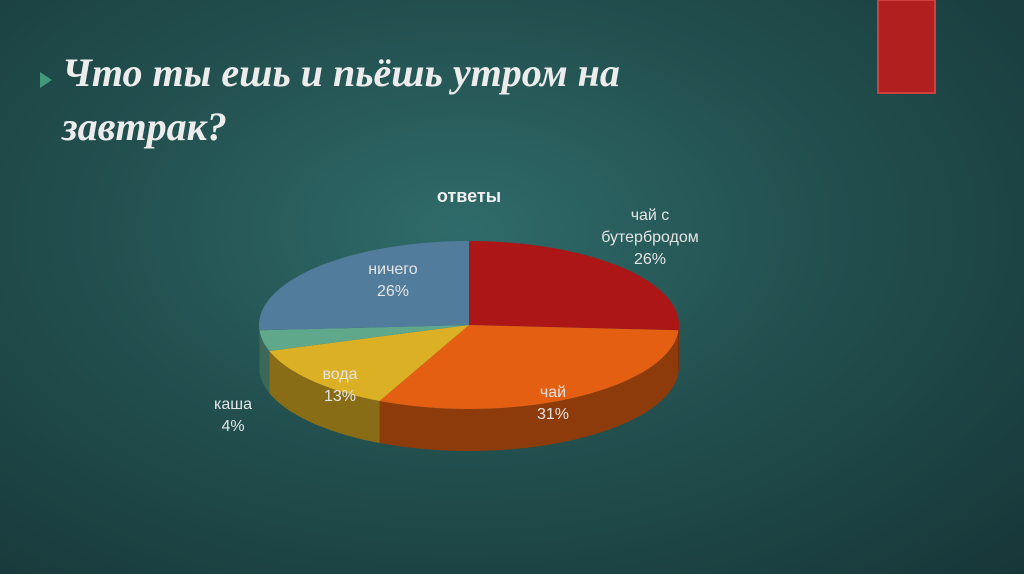  I want to click on data-label: каша 4%, so click(233, 415).